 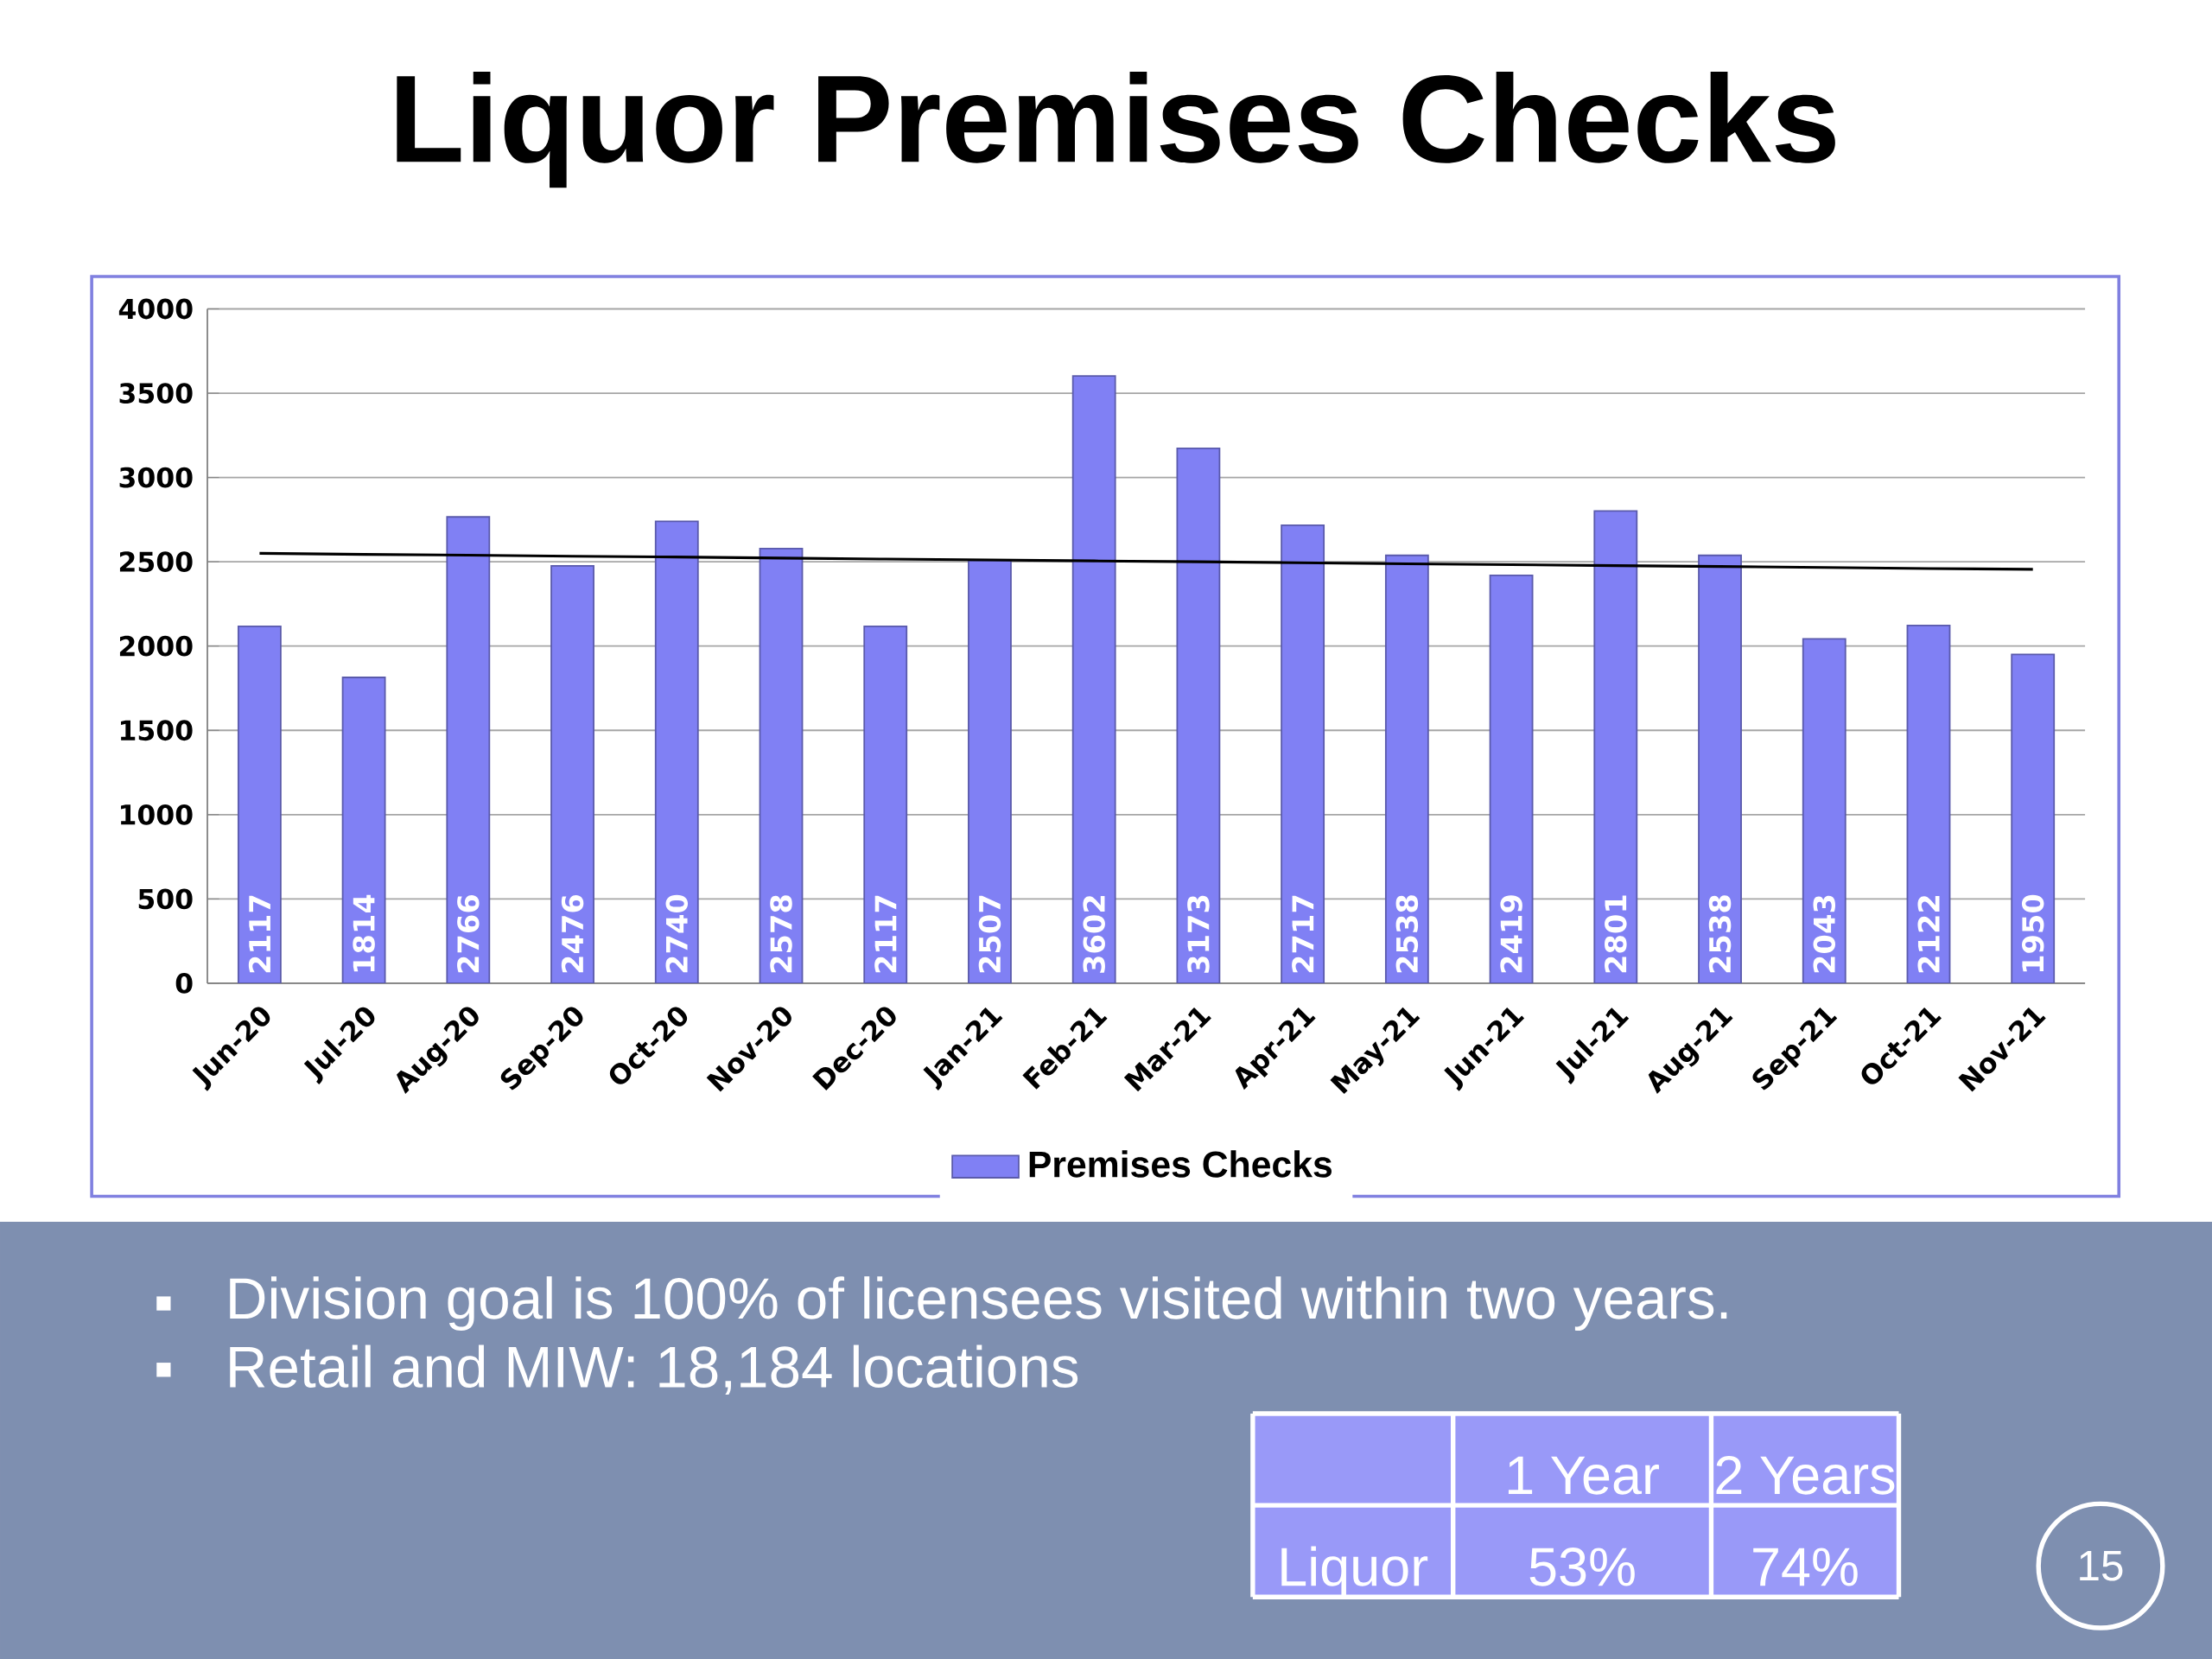 What do you see at coordinates (2101, 1566) in the screenshot?
I see `text: 15` at bounding box center [2101, 1566].